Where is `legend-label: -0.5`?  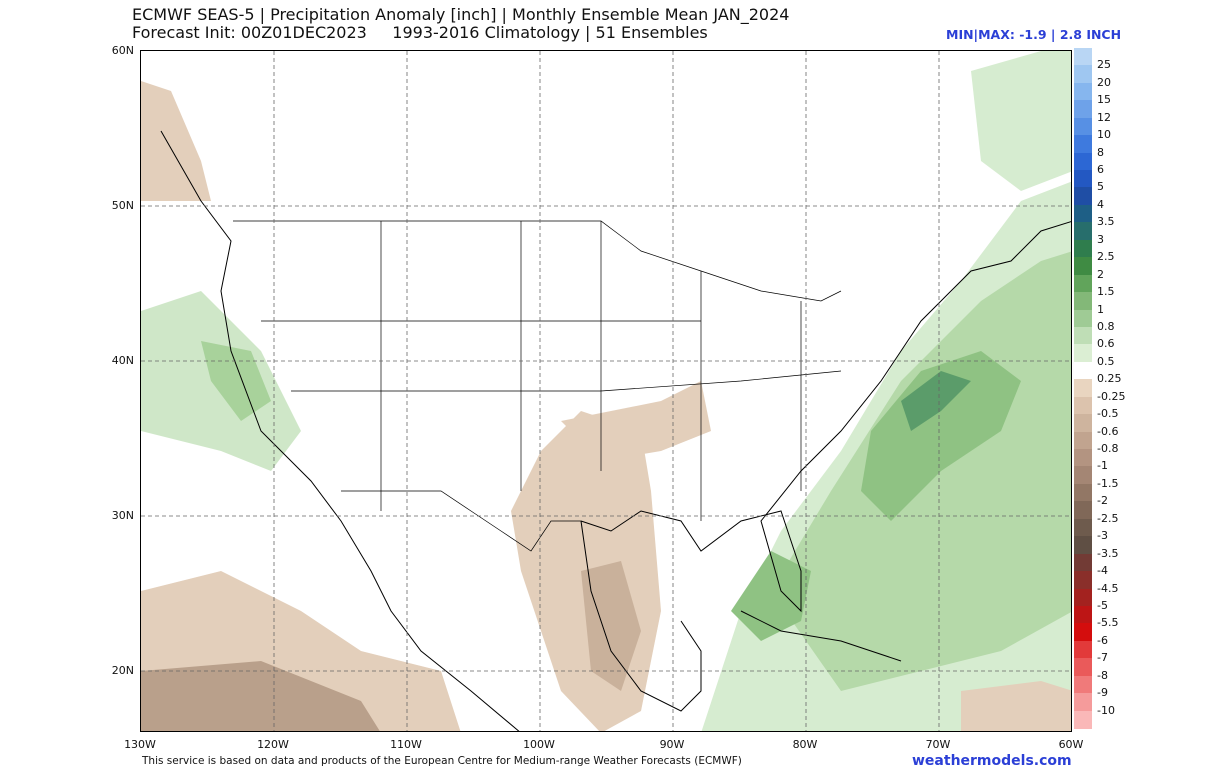 legend-label: -0.5 is located at coordinates (1108, 414).